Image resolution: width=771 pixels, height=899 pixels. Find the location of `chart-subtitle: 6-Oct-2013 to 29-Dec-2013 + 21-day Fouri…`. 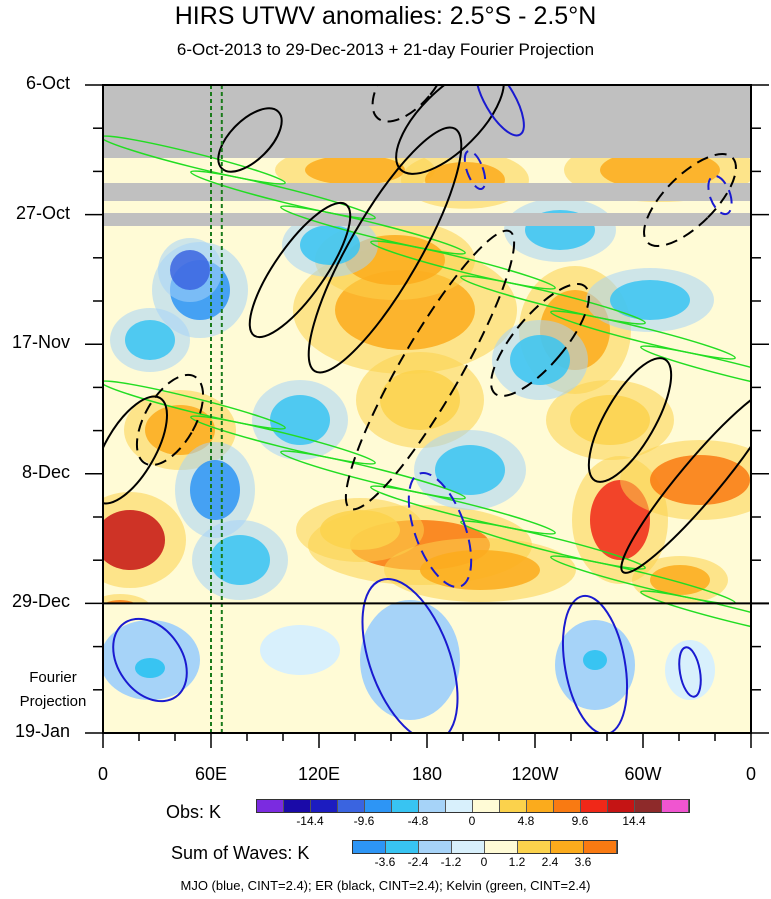

chart-subtitle: 6-Oct-2013 to 29-Dec-2013 + 21-day Fouri… is located at coordinates (385, 49).